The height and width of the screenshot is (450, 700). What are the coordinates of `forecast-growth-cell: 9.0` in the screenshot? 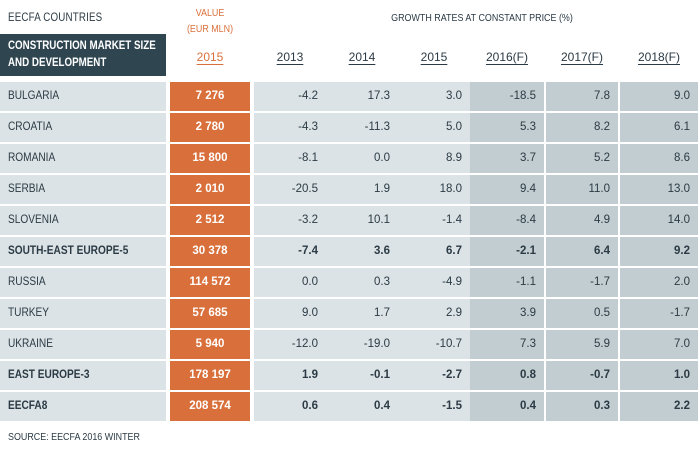 It's located at (659, 96).